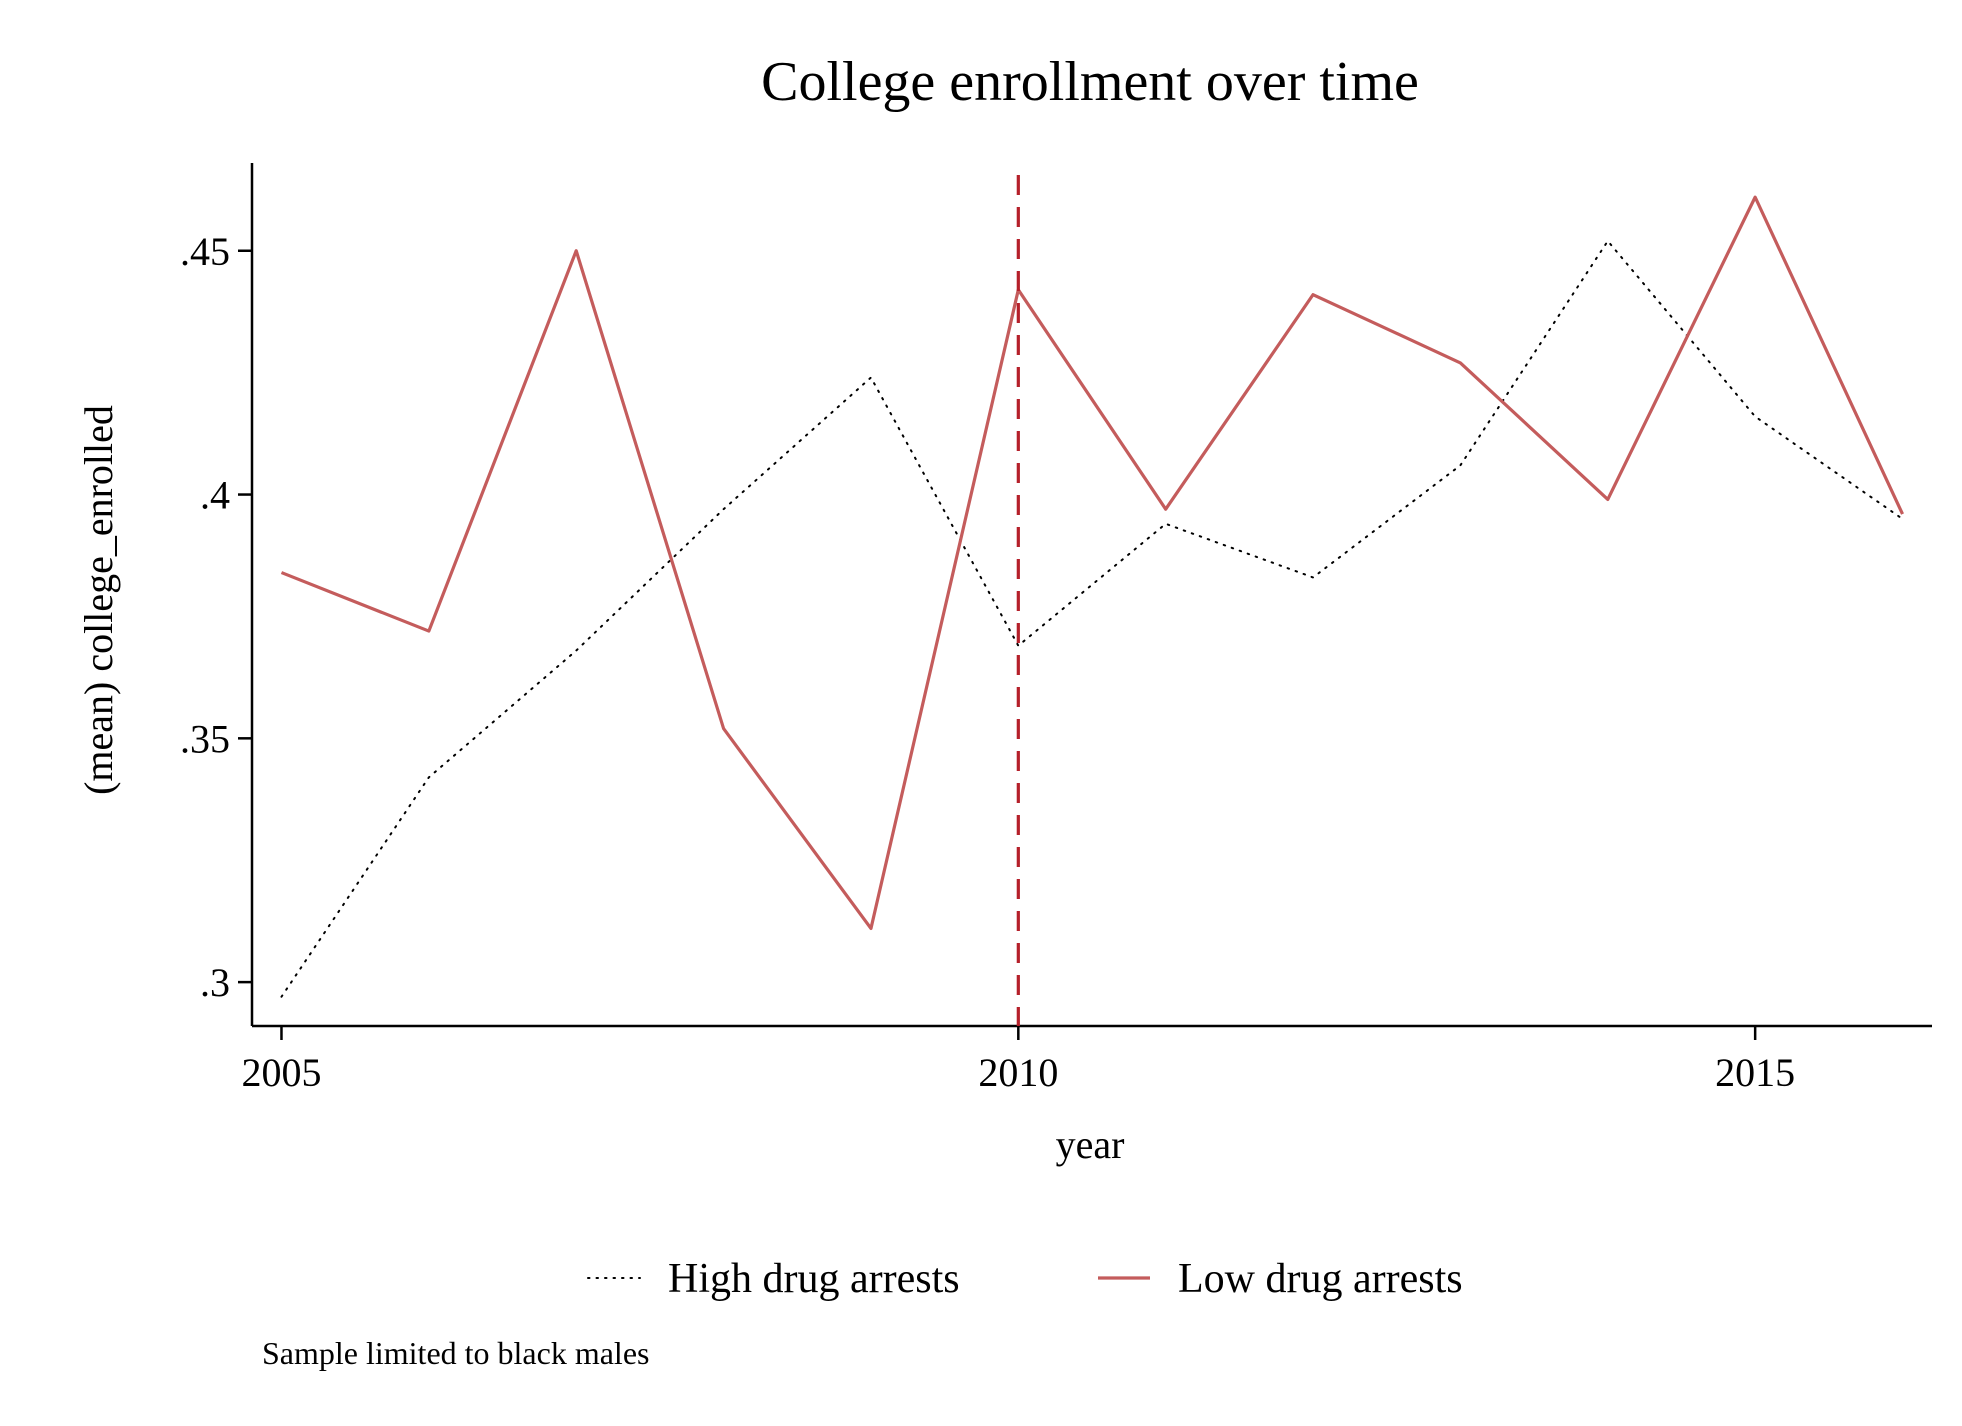 The height and width of the screenshot is (1426, 1962). Describe the element at coordinates (1755, 1072) in the screenshot. I see `x-tick-label: 2015` at that location.